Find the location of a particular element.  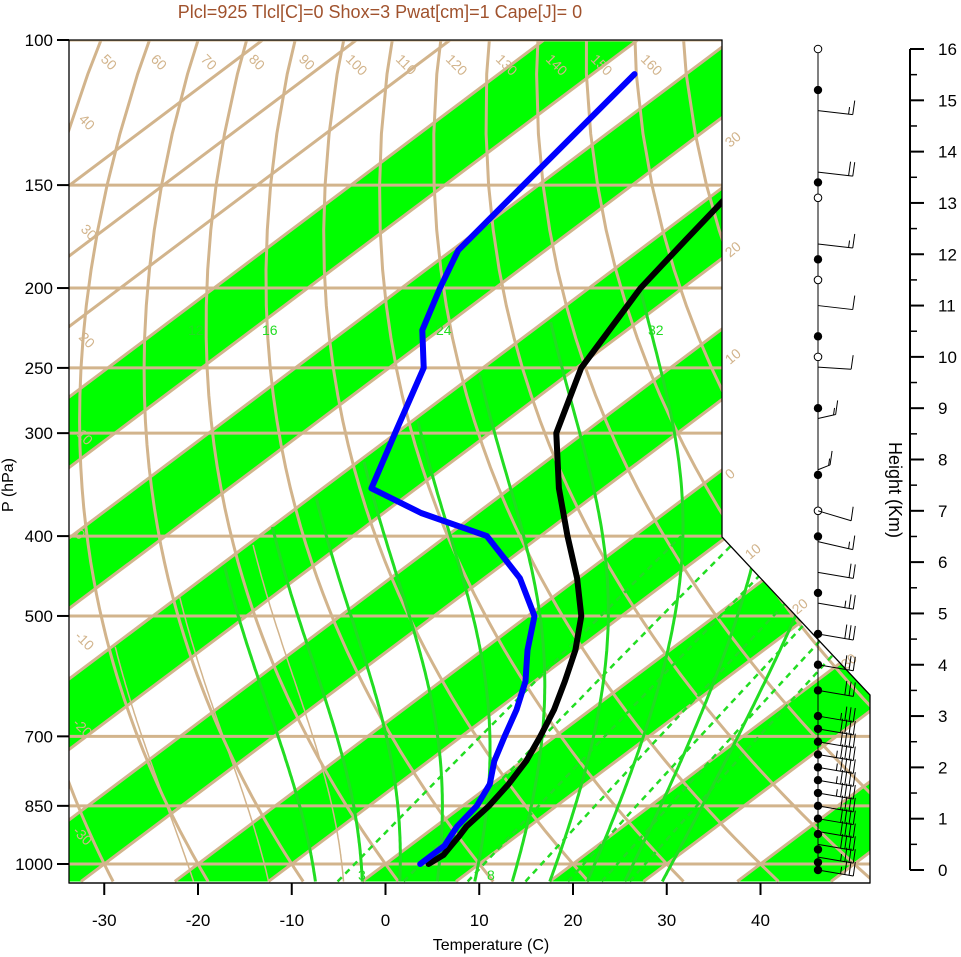

height-tick-label: 9 is located at coordinates (942, 408).